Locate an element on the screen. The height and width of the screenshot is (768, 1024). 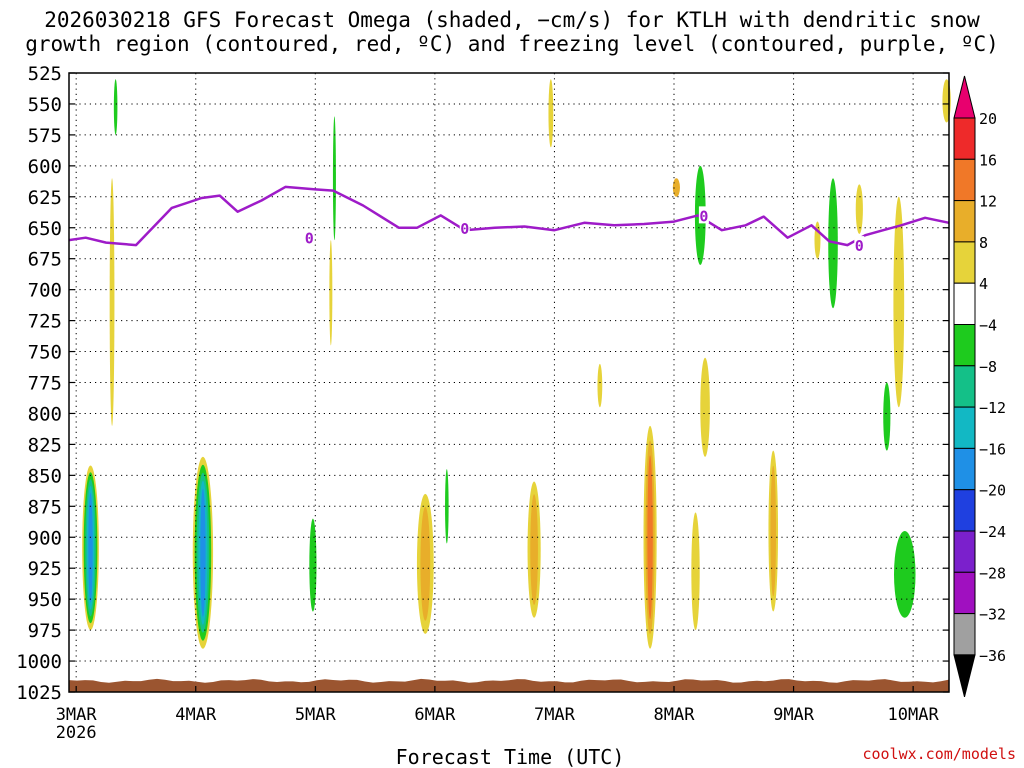
watermark-text: coolwx.com/models is located at coordinates (939, 754).